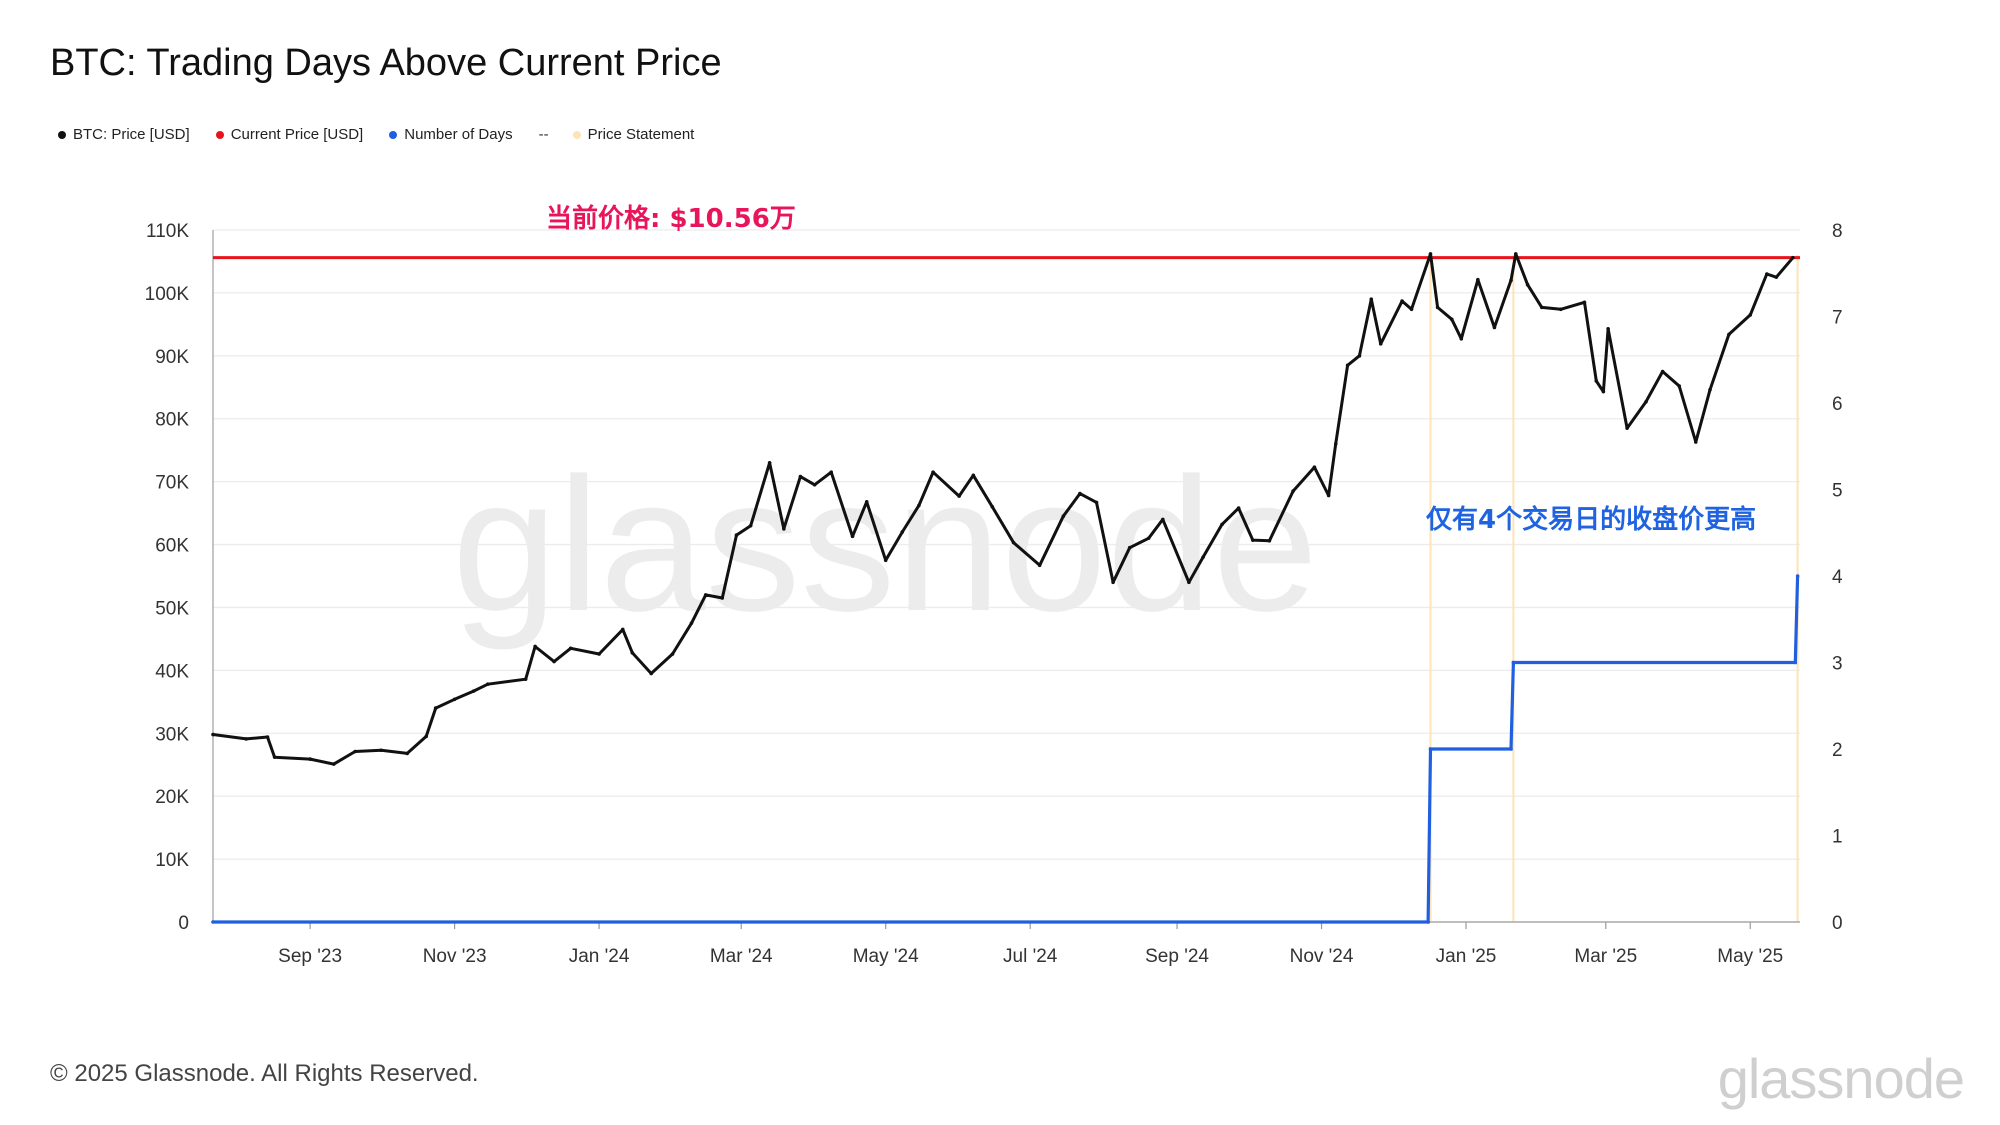 The height and width of the screenshot is (1125, 2000). What do you see at coordinates (451, 134) in the screenshot?
I see `legend-item-number-of-days: Number of Days` at bounding box center [451, 134].